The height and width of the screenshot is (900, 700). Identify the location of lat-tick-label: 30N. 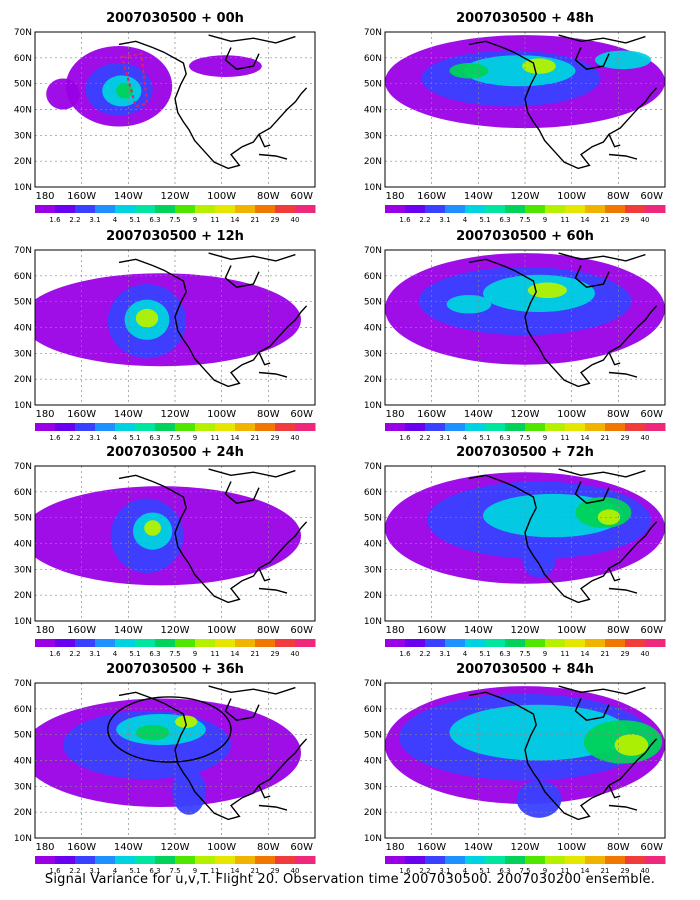
(23, 570).